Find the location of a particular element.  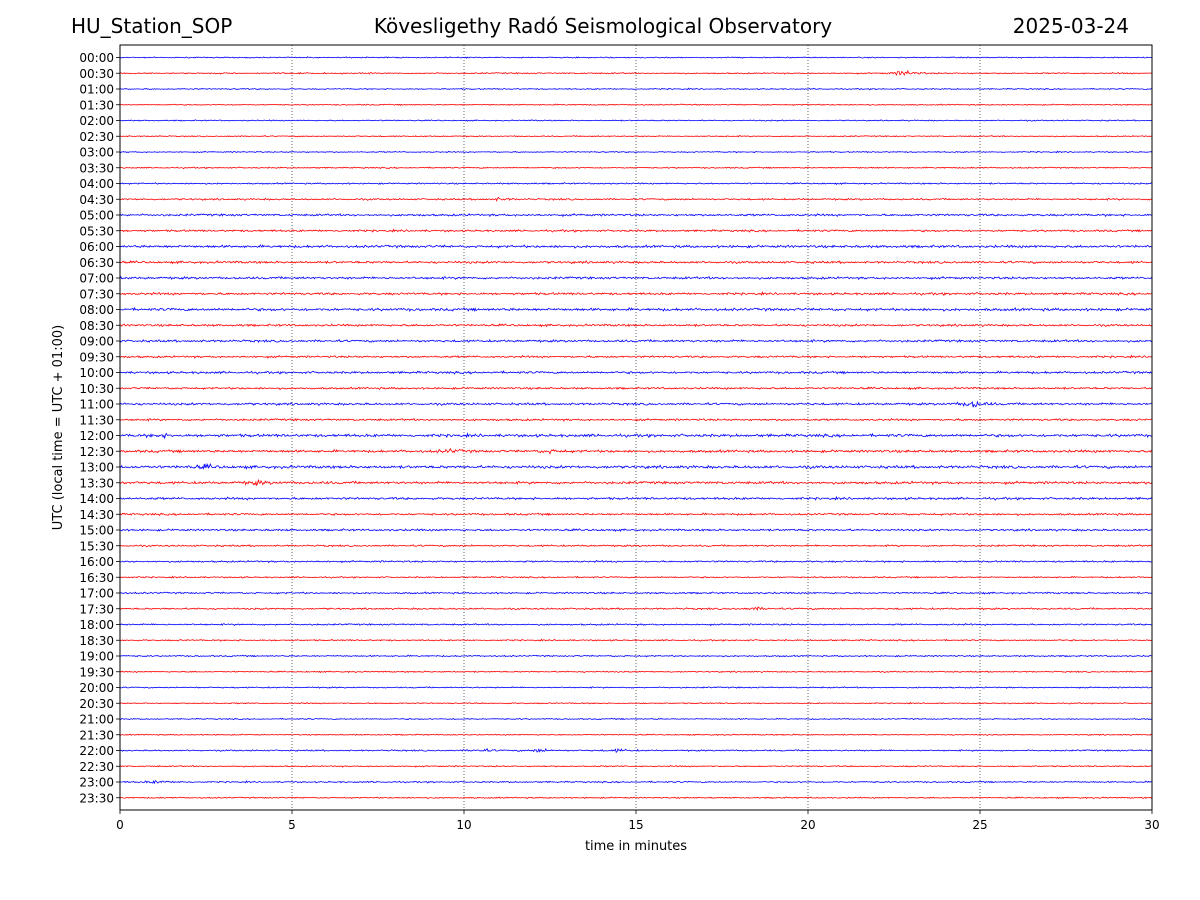

y-tick-label: 02:00 is located at coordinates (96, 121).